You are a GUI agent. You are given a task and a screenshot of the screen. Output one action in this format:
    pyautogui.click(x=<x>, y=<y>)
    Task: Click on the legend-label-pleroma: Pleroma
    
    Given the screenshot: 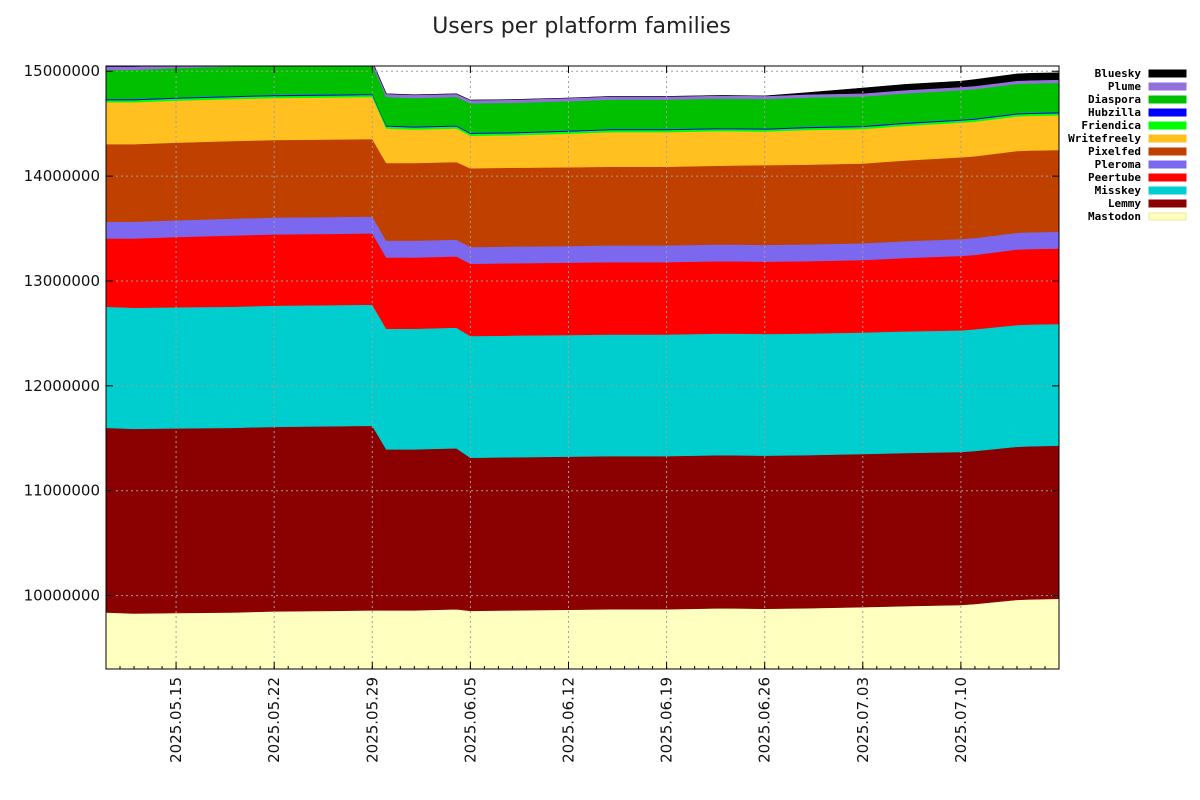 What is the action you would take?
    pyautogui.click(x=1118, y=164)
    